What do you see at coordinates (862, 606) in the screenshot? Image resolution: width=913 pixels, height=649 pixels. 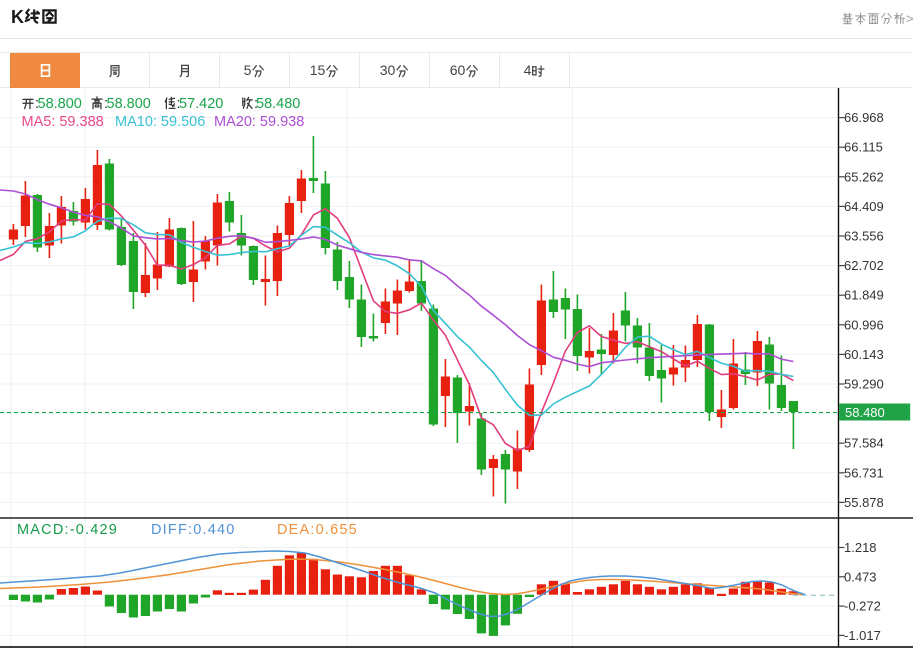 I see `svg-text: -0.272` at bounding box center [862, 606].